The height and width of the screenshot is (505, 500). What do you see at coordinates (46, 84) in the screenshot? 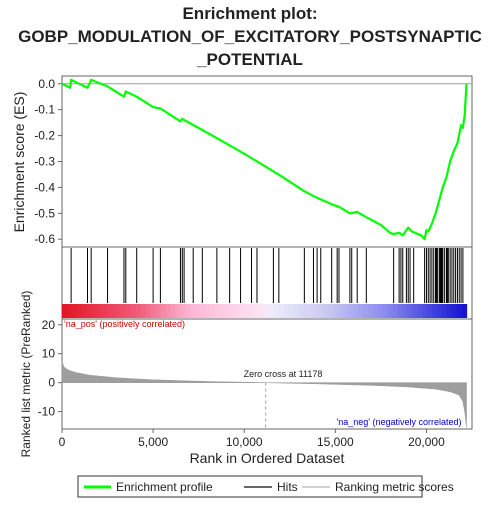
I see `es-y-tick-label: 0.0` at bounding box center [46, 84].